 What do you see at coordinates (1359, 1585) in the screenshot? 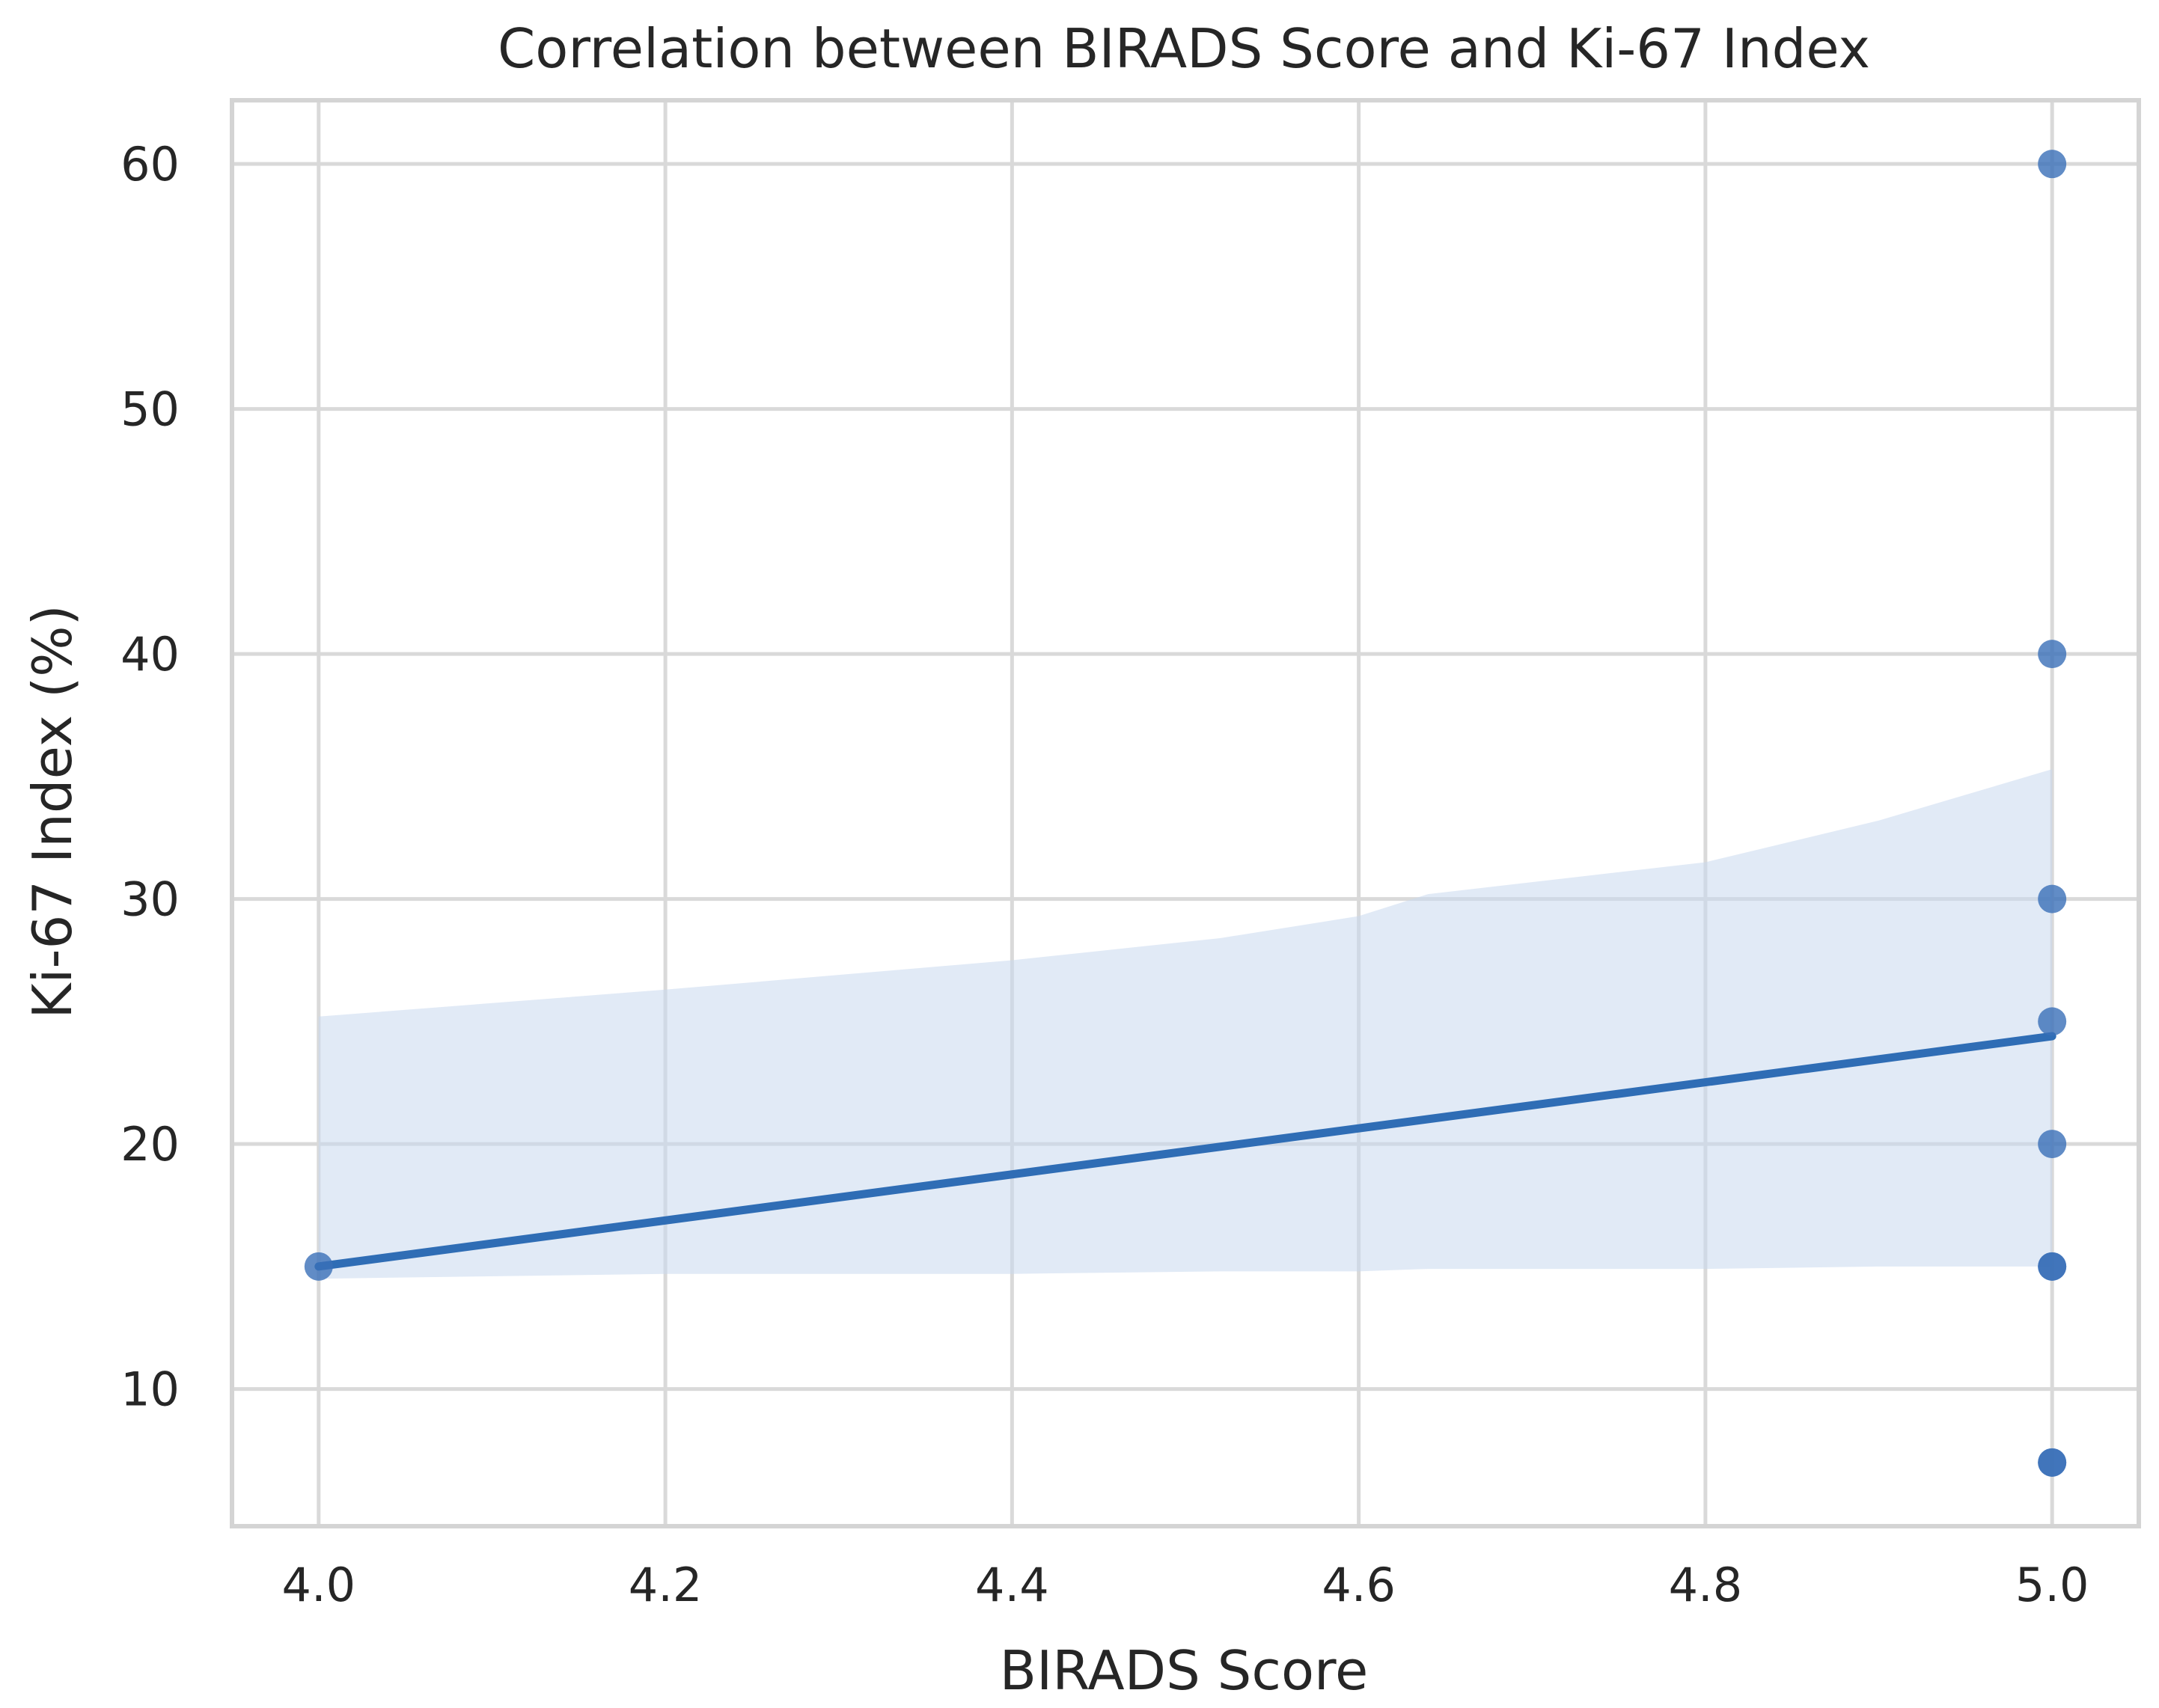
I see `x-tick-label: 4.6` at bounding box center [1359, 1585].